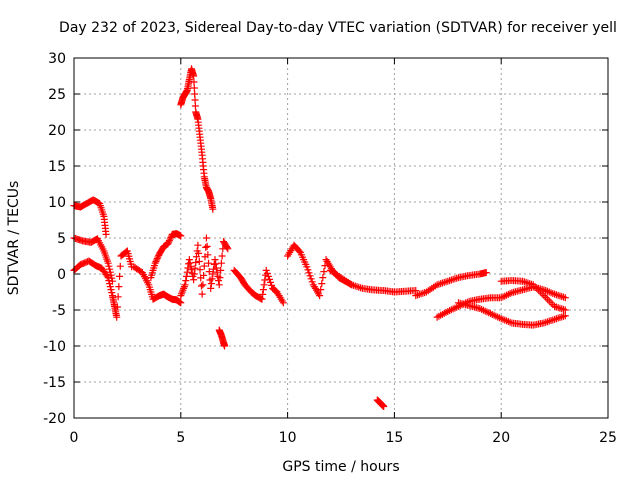 This screenshot has height=480, width=640. I want to click on y-tick-label: 30, so click(57, 59).